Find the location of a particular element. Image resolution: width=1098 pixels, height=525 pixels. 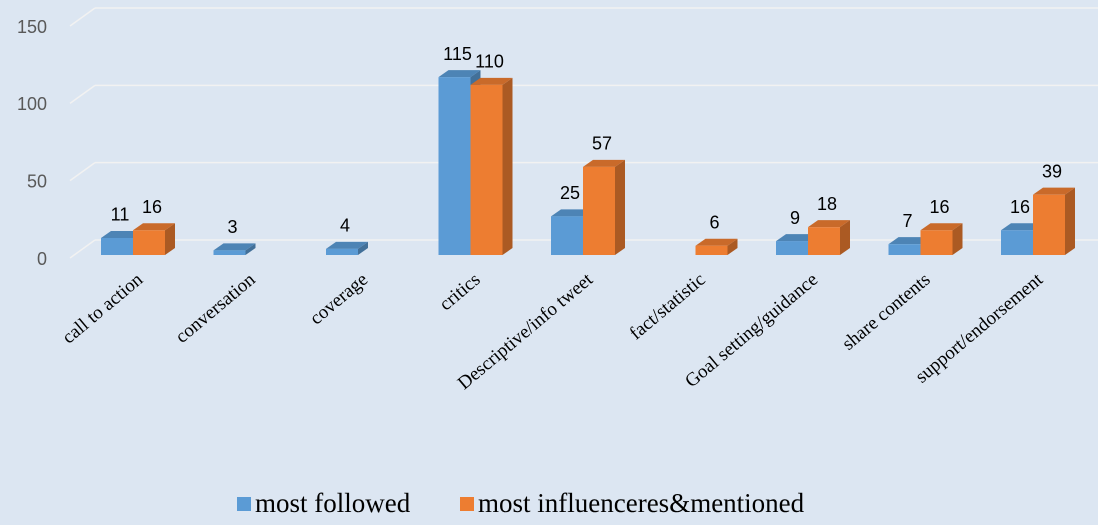

data-label: 39 is located at coordinates (1052, 171).